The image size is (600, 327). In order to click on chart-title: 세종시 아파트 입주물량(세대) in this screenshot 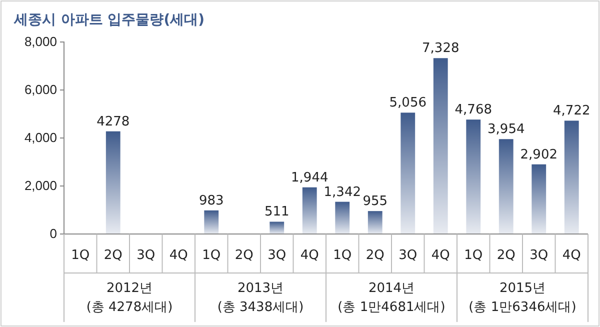, I will do `click(109, 20)`.